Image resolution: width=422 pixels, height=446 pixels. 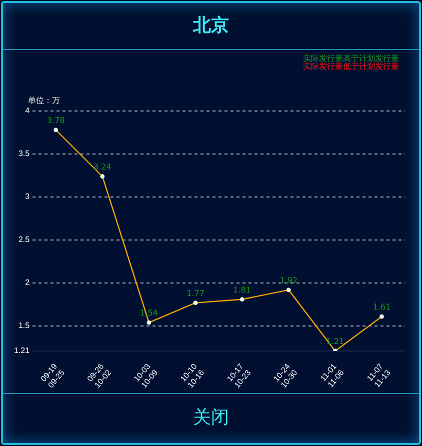 What do you see at coordinates (24, 239) in the screenshot?
I see `y-tick-label: 2.5` at bounding box center [24, 239].